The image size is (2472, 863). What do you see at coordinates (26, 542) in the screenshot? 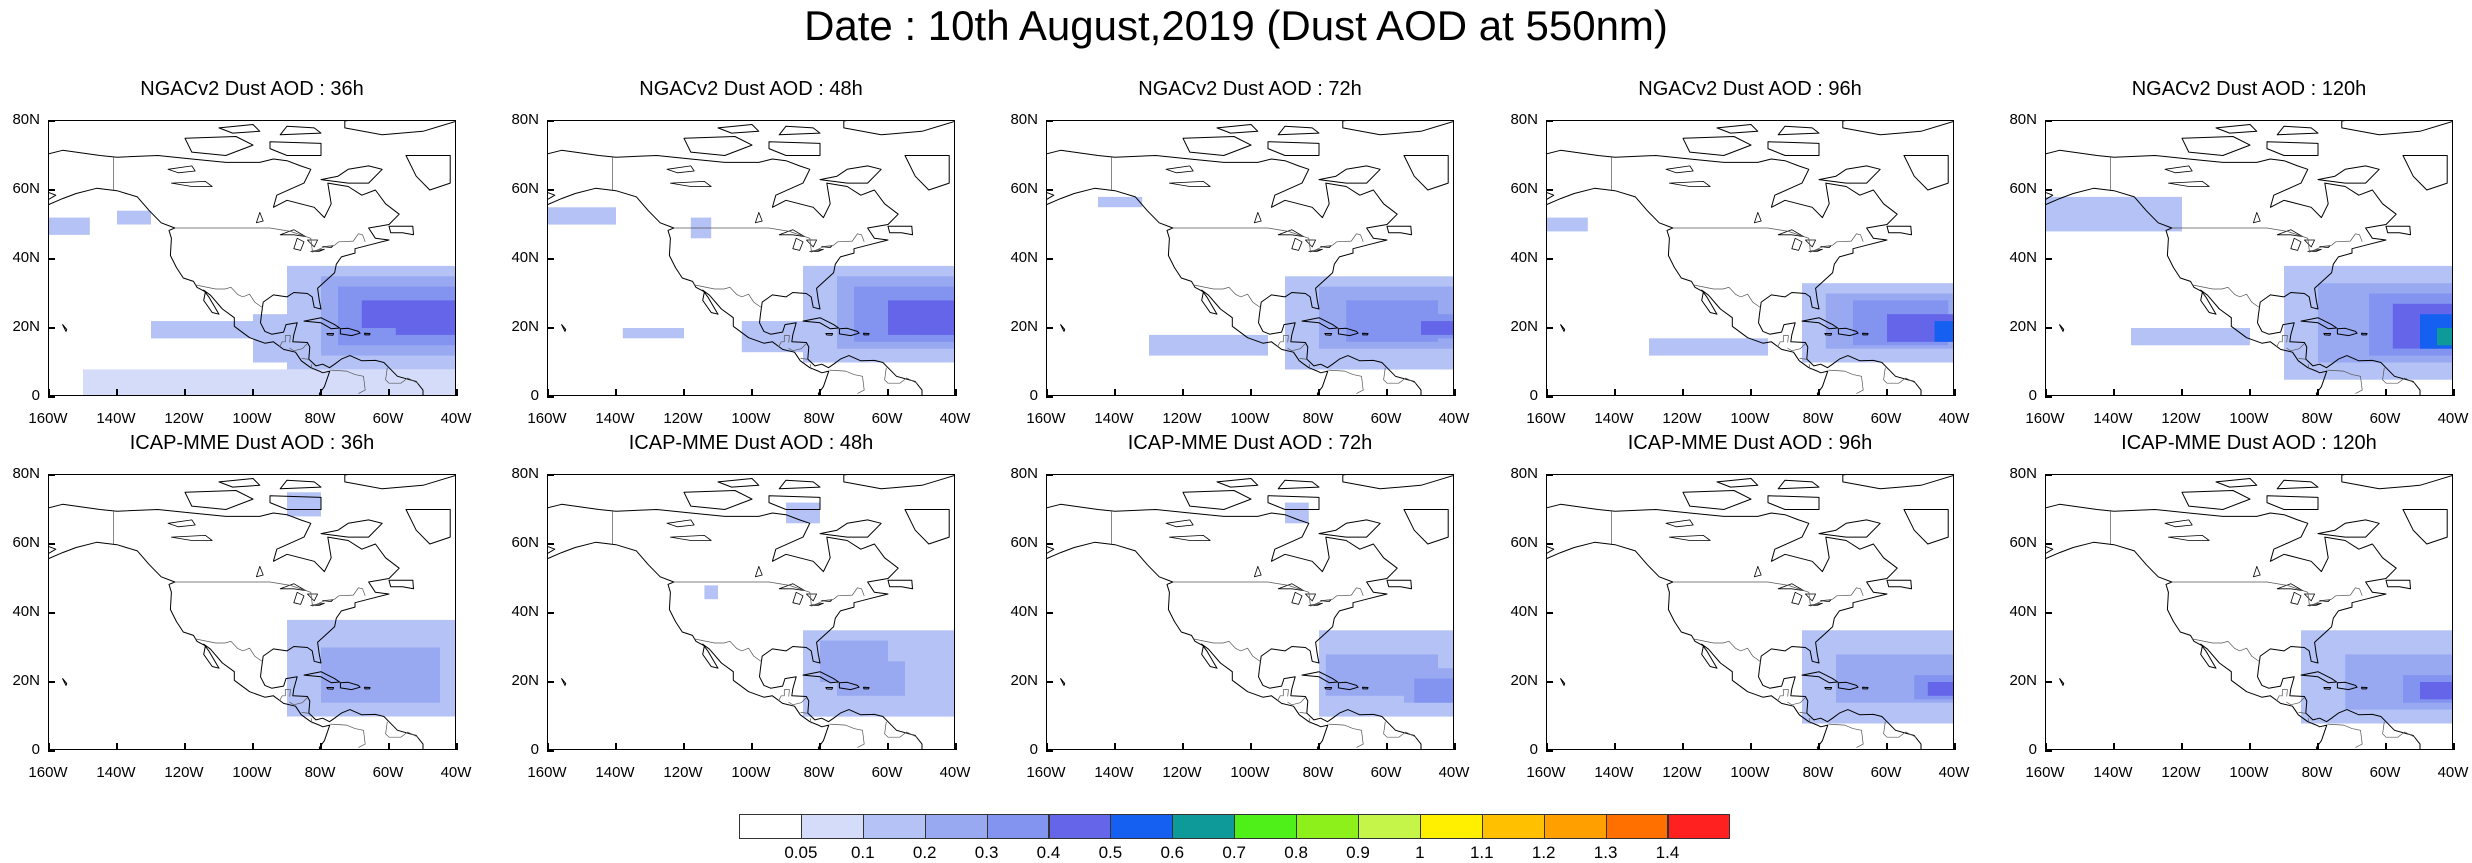
I see `lat-tick-label: 60N` at bounding box center [26, 542].